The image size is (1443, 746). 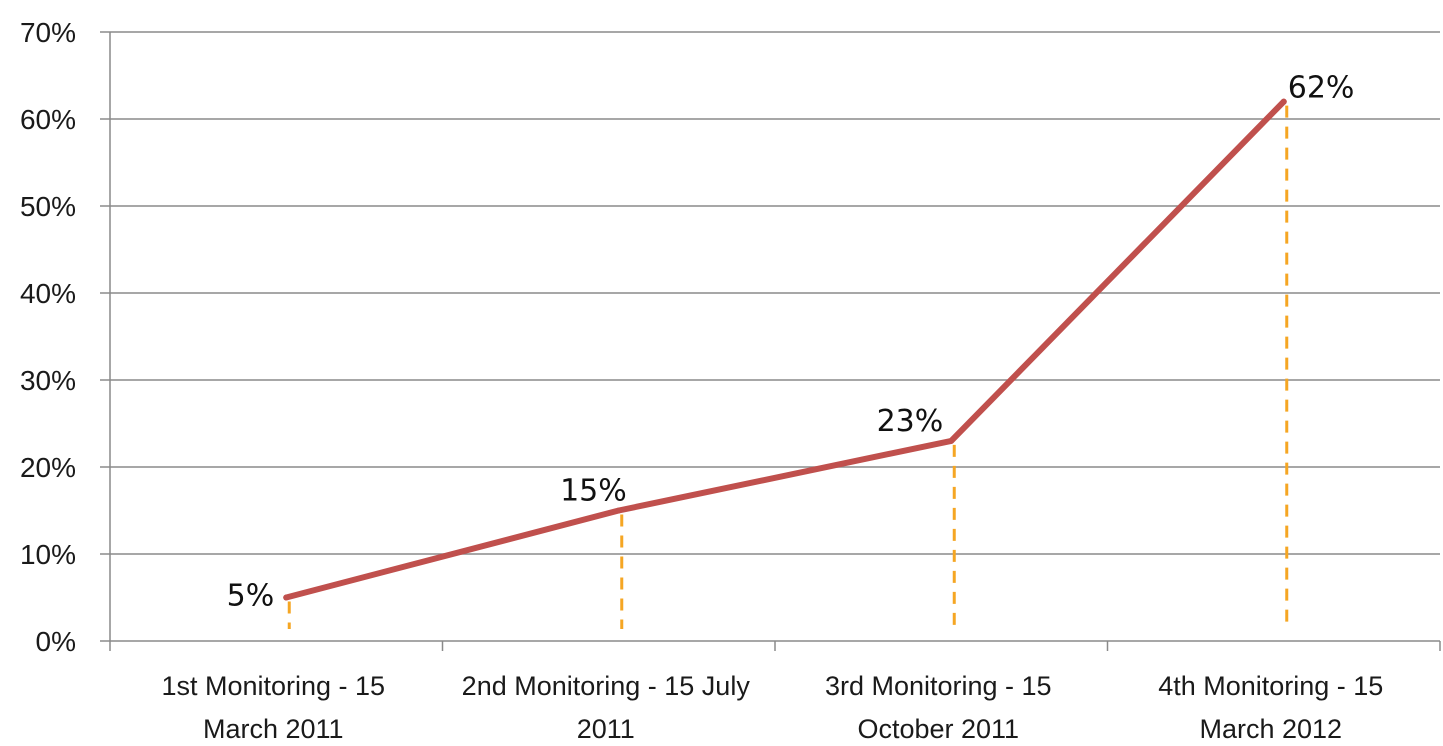 I want to click on data-label: 15%, so click(x=593, y=491).